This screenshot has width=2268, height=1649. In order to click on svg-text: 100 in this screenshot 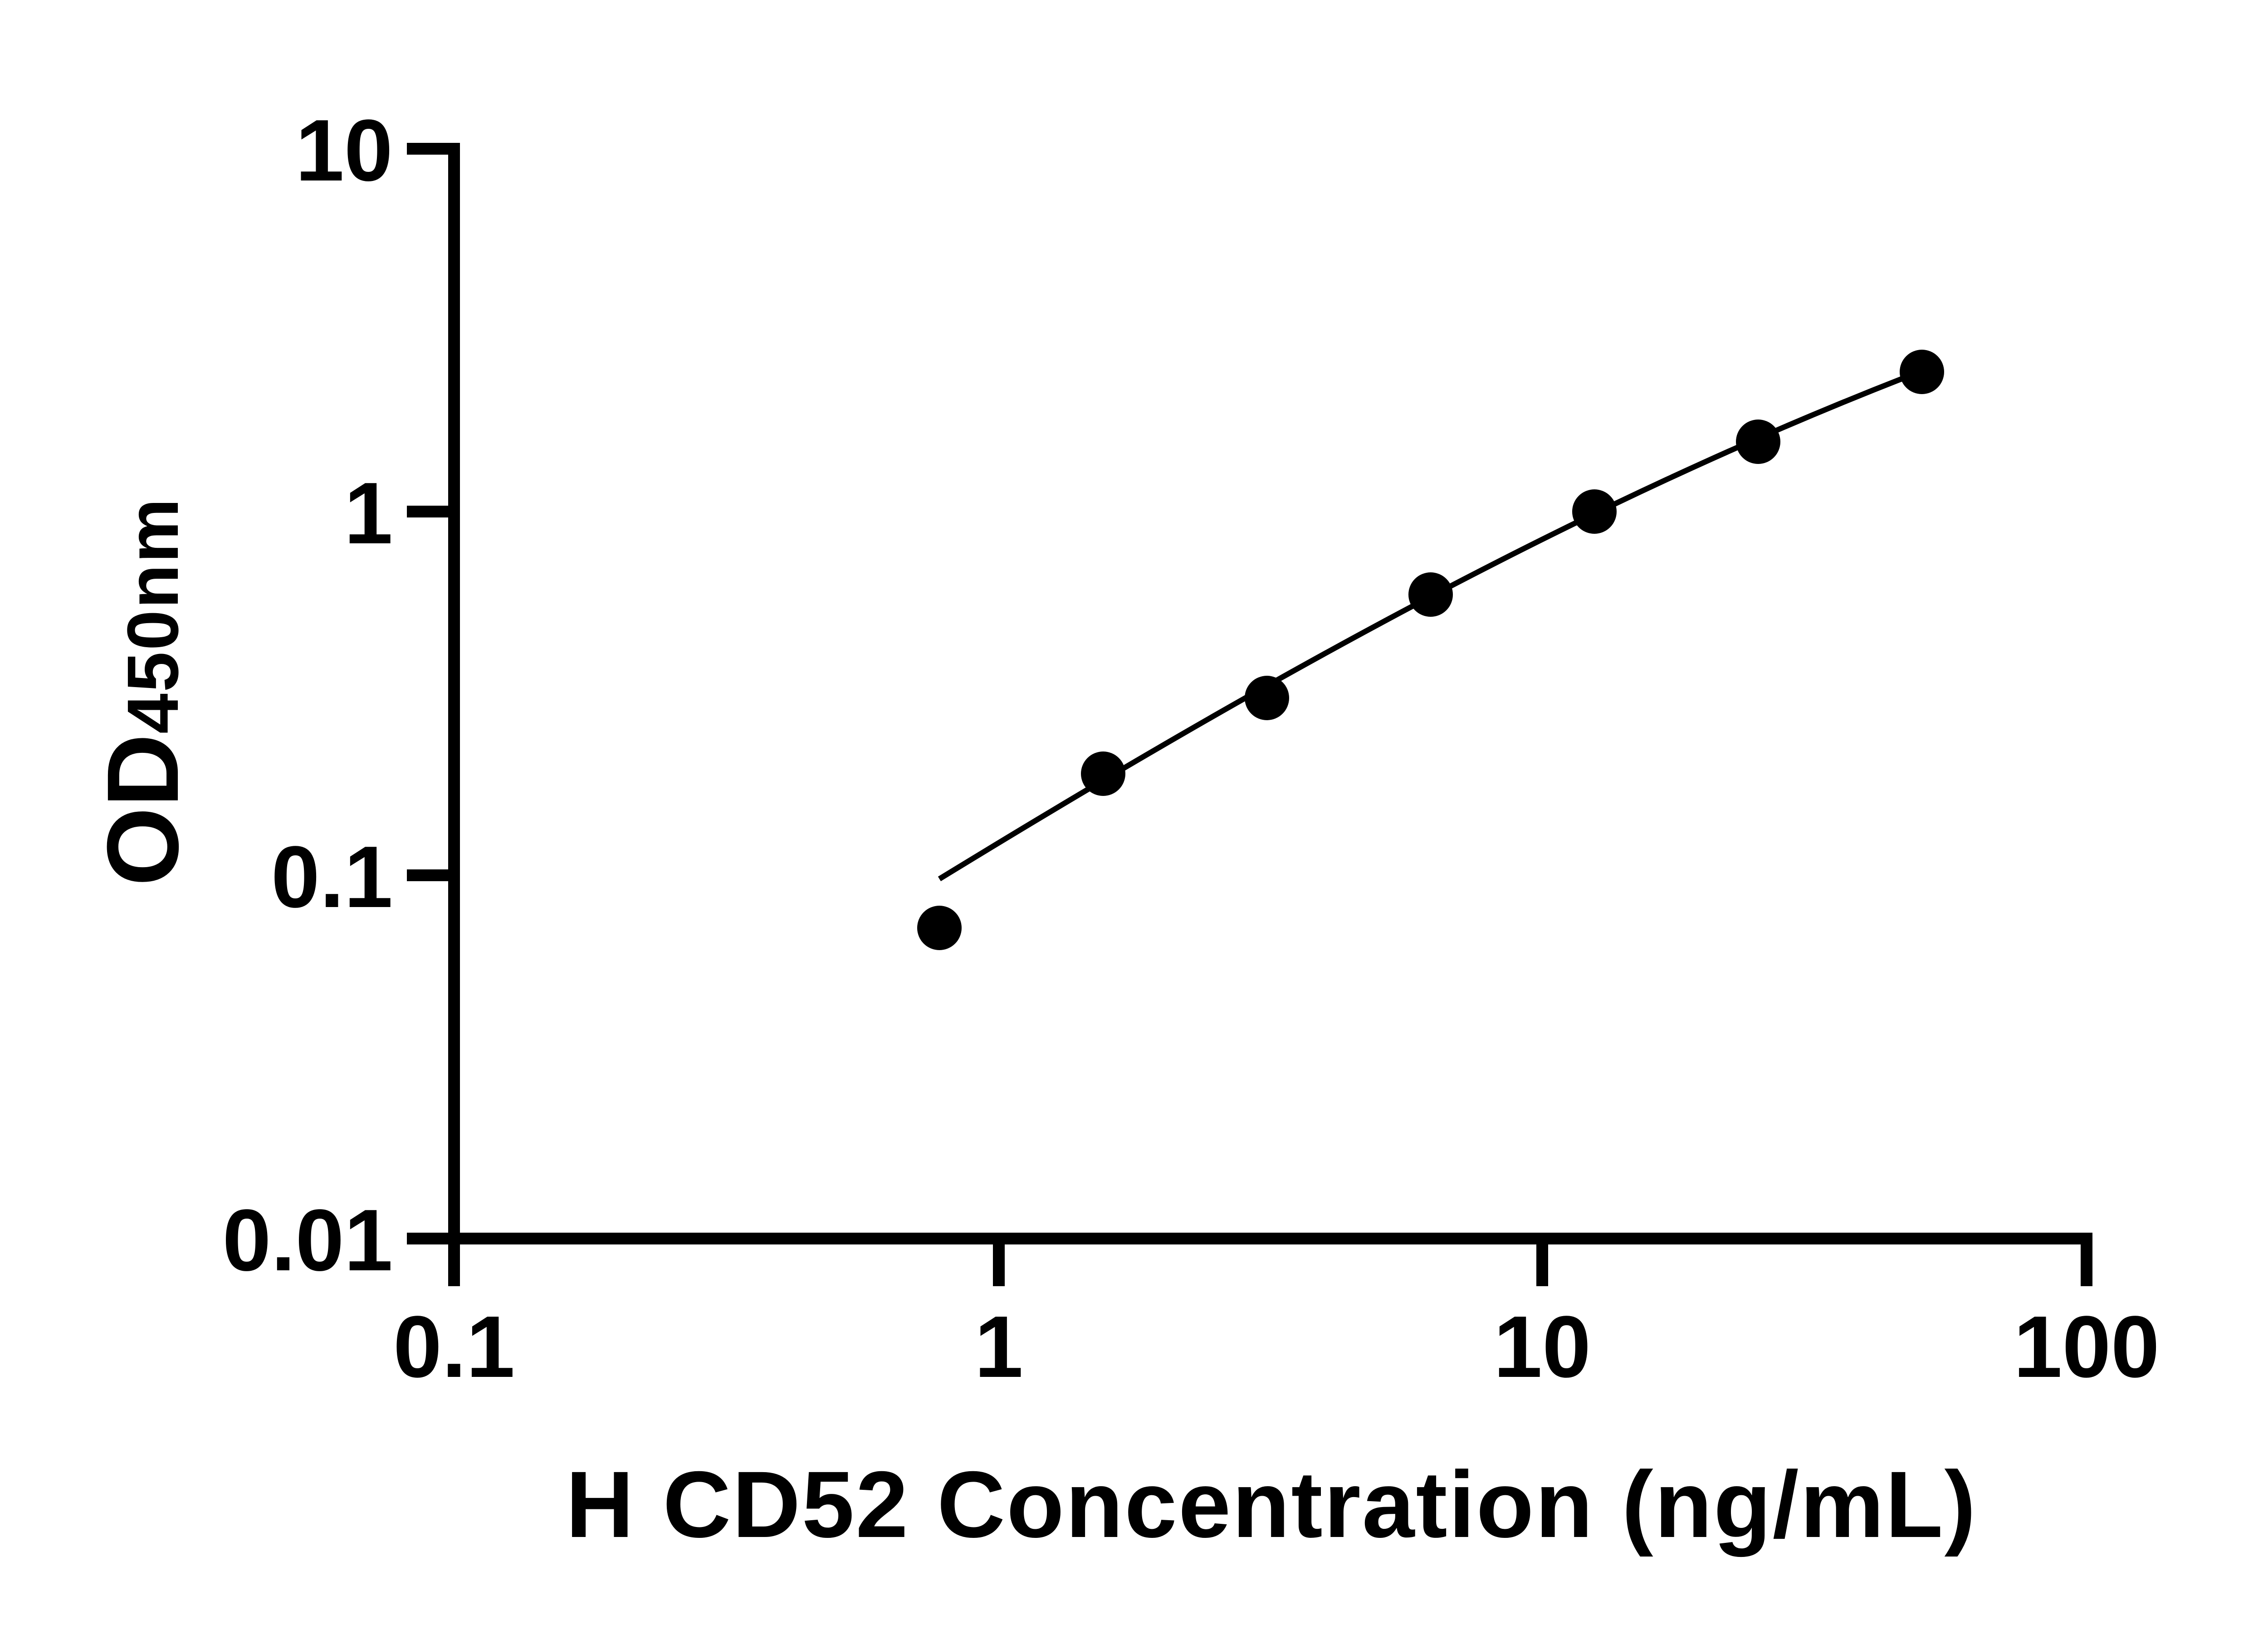, I will do `click(2087, 1346)`.